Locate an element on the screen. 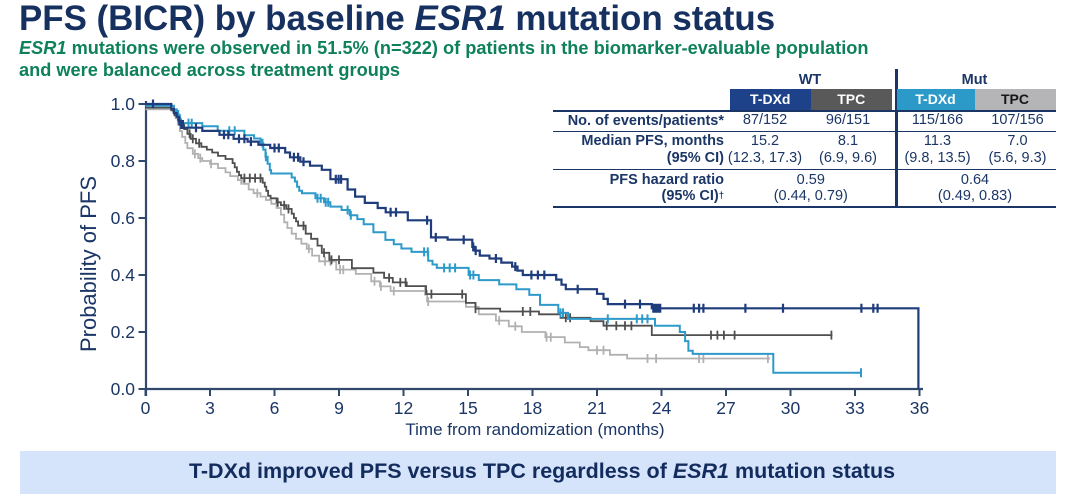  svg-text: 27 is located at coordinates (725, 408).